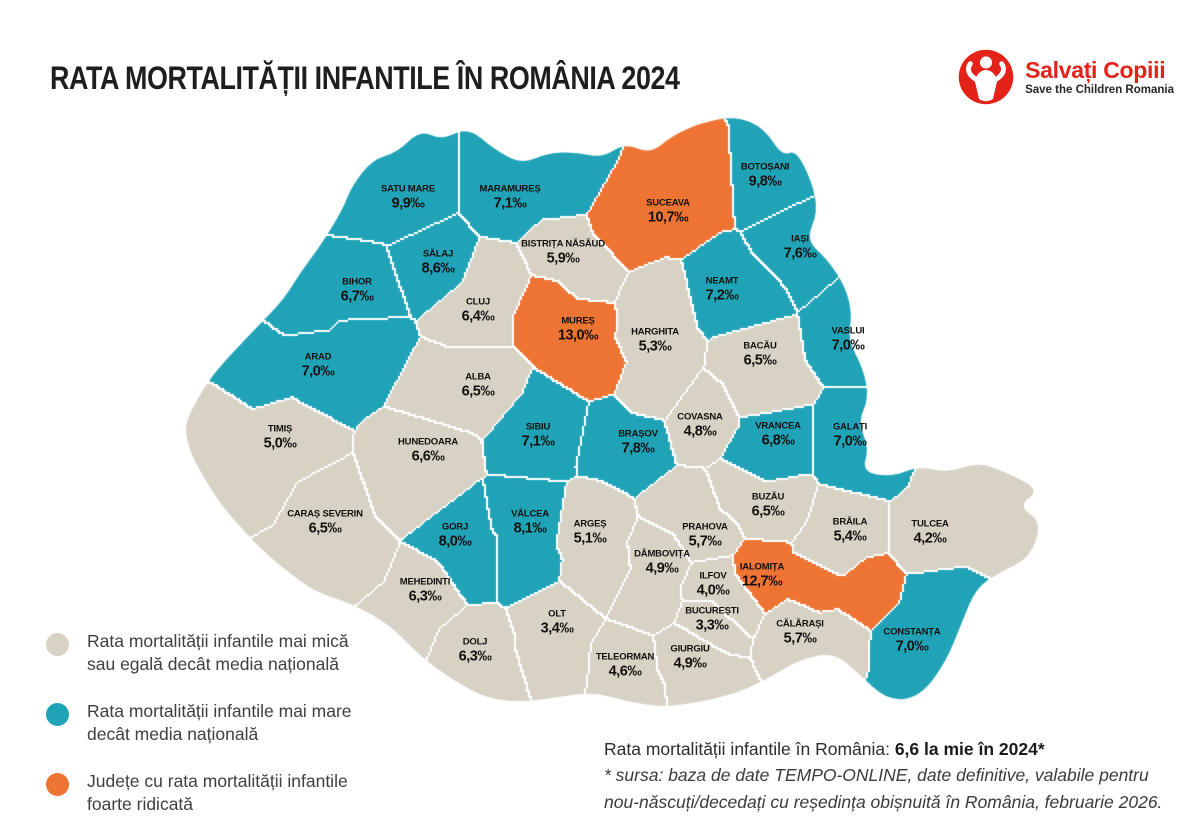  What do you see at coordinates (57, 785) in the screenshot?
I see `legend-dot-very-high-icon` at bounding box center [57, 785].